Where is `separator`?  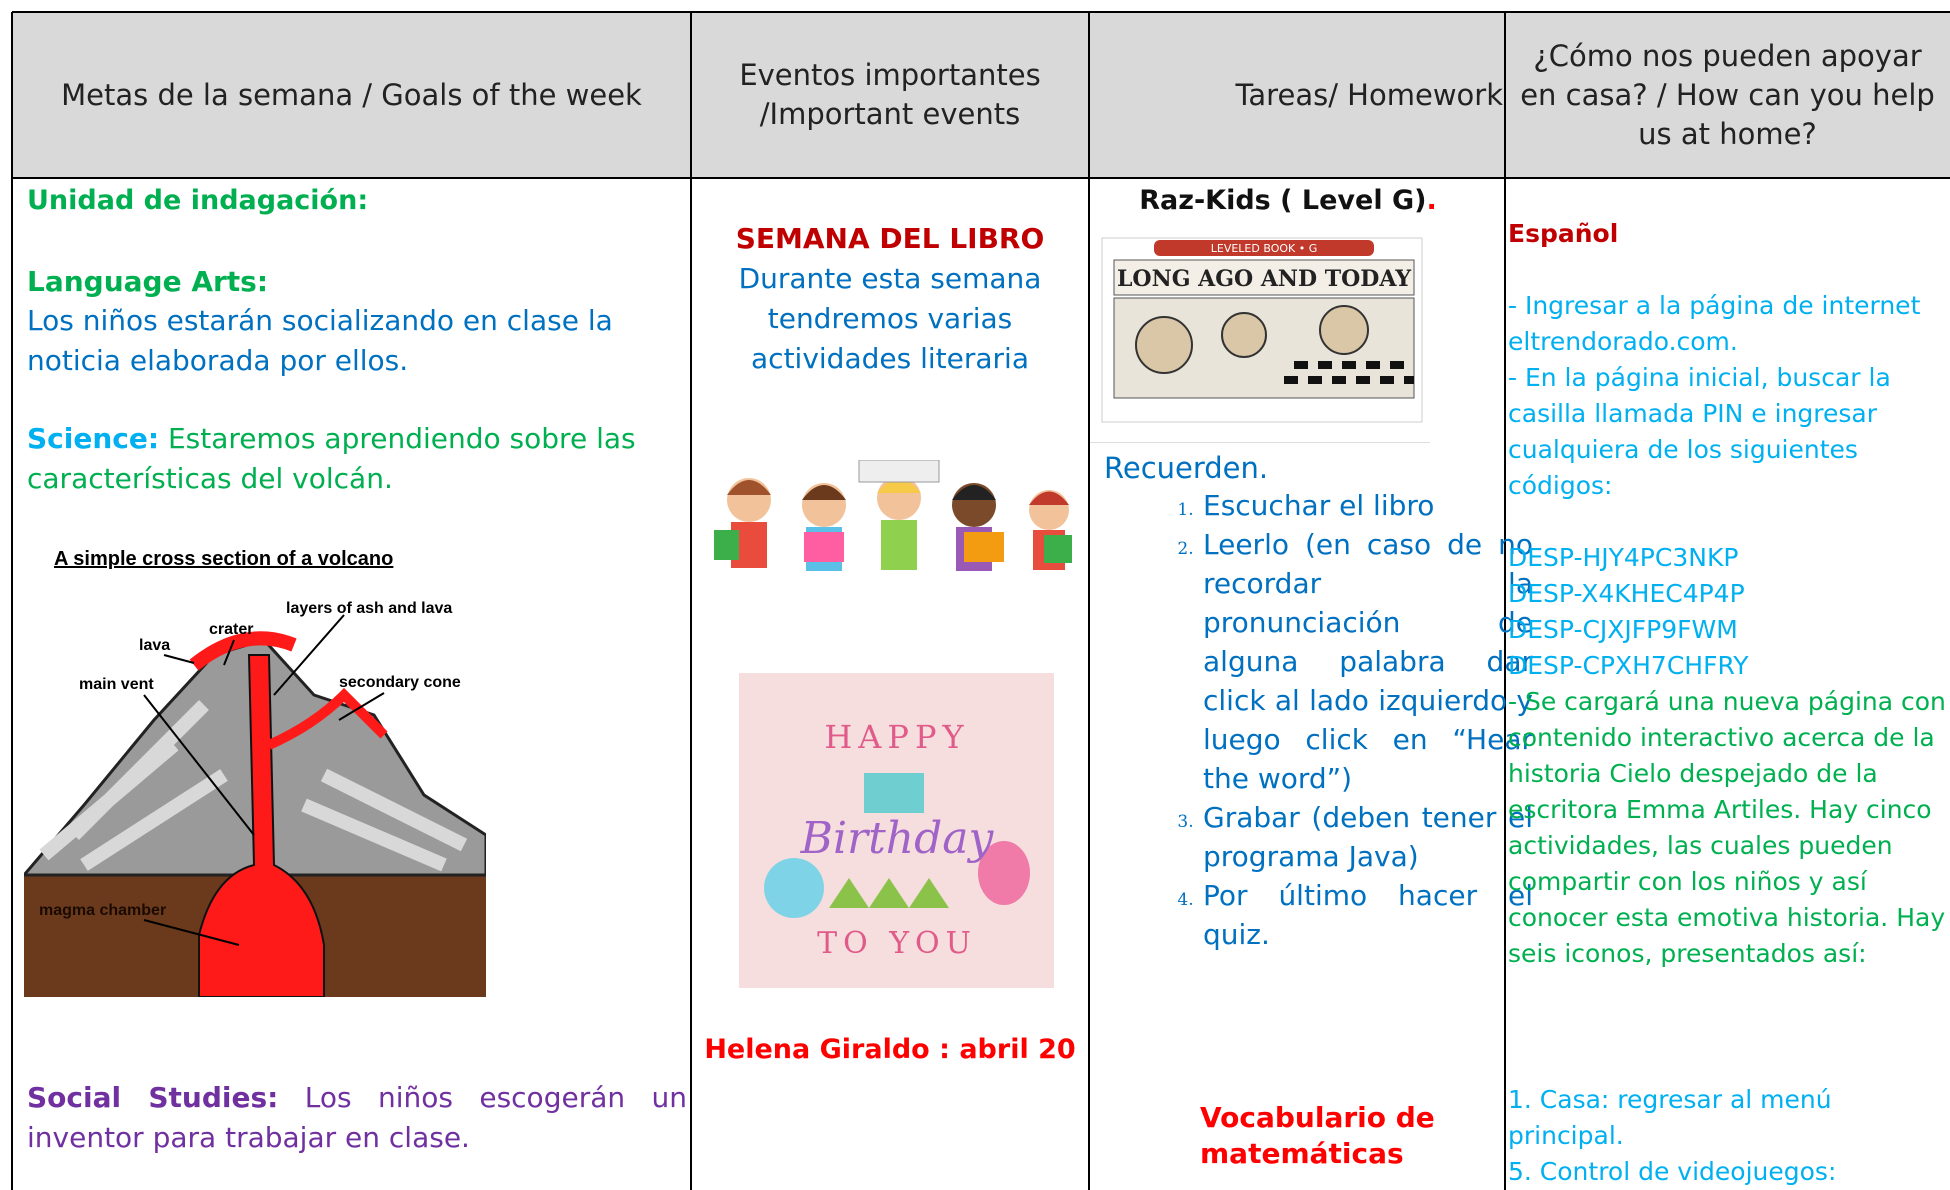 separator is located at coordinates (1260, 442).